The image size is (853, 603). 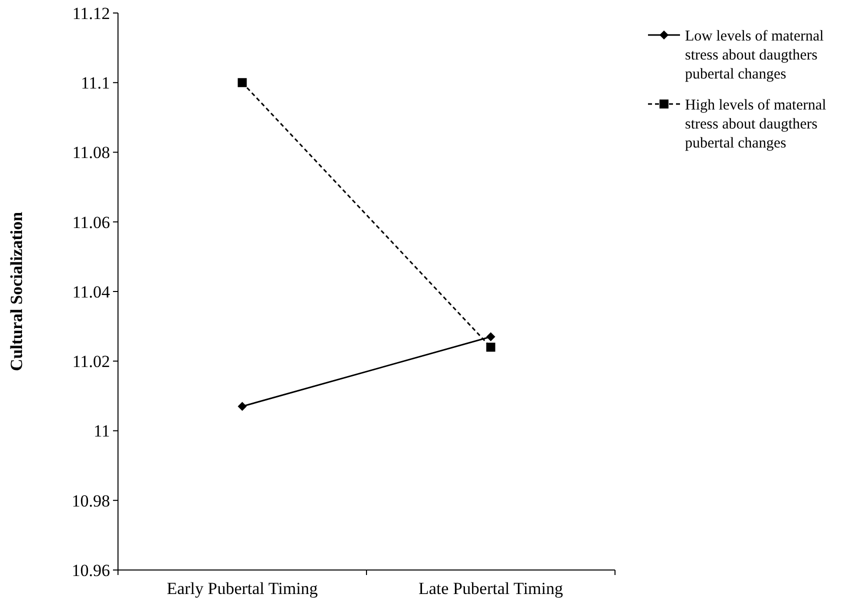 What do you see at coordinates (91, 362) in the screenshot?
I see `y-tick-label: 11.02` at bounding box center [91, 362].